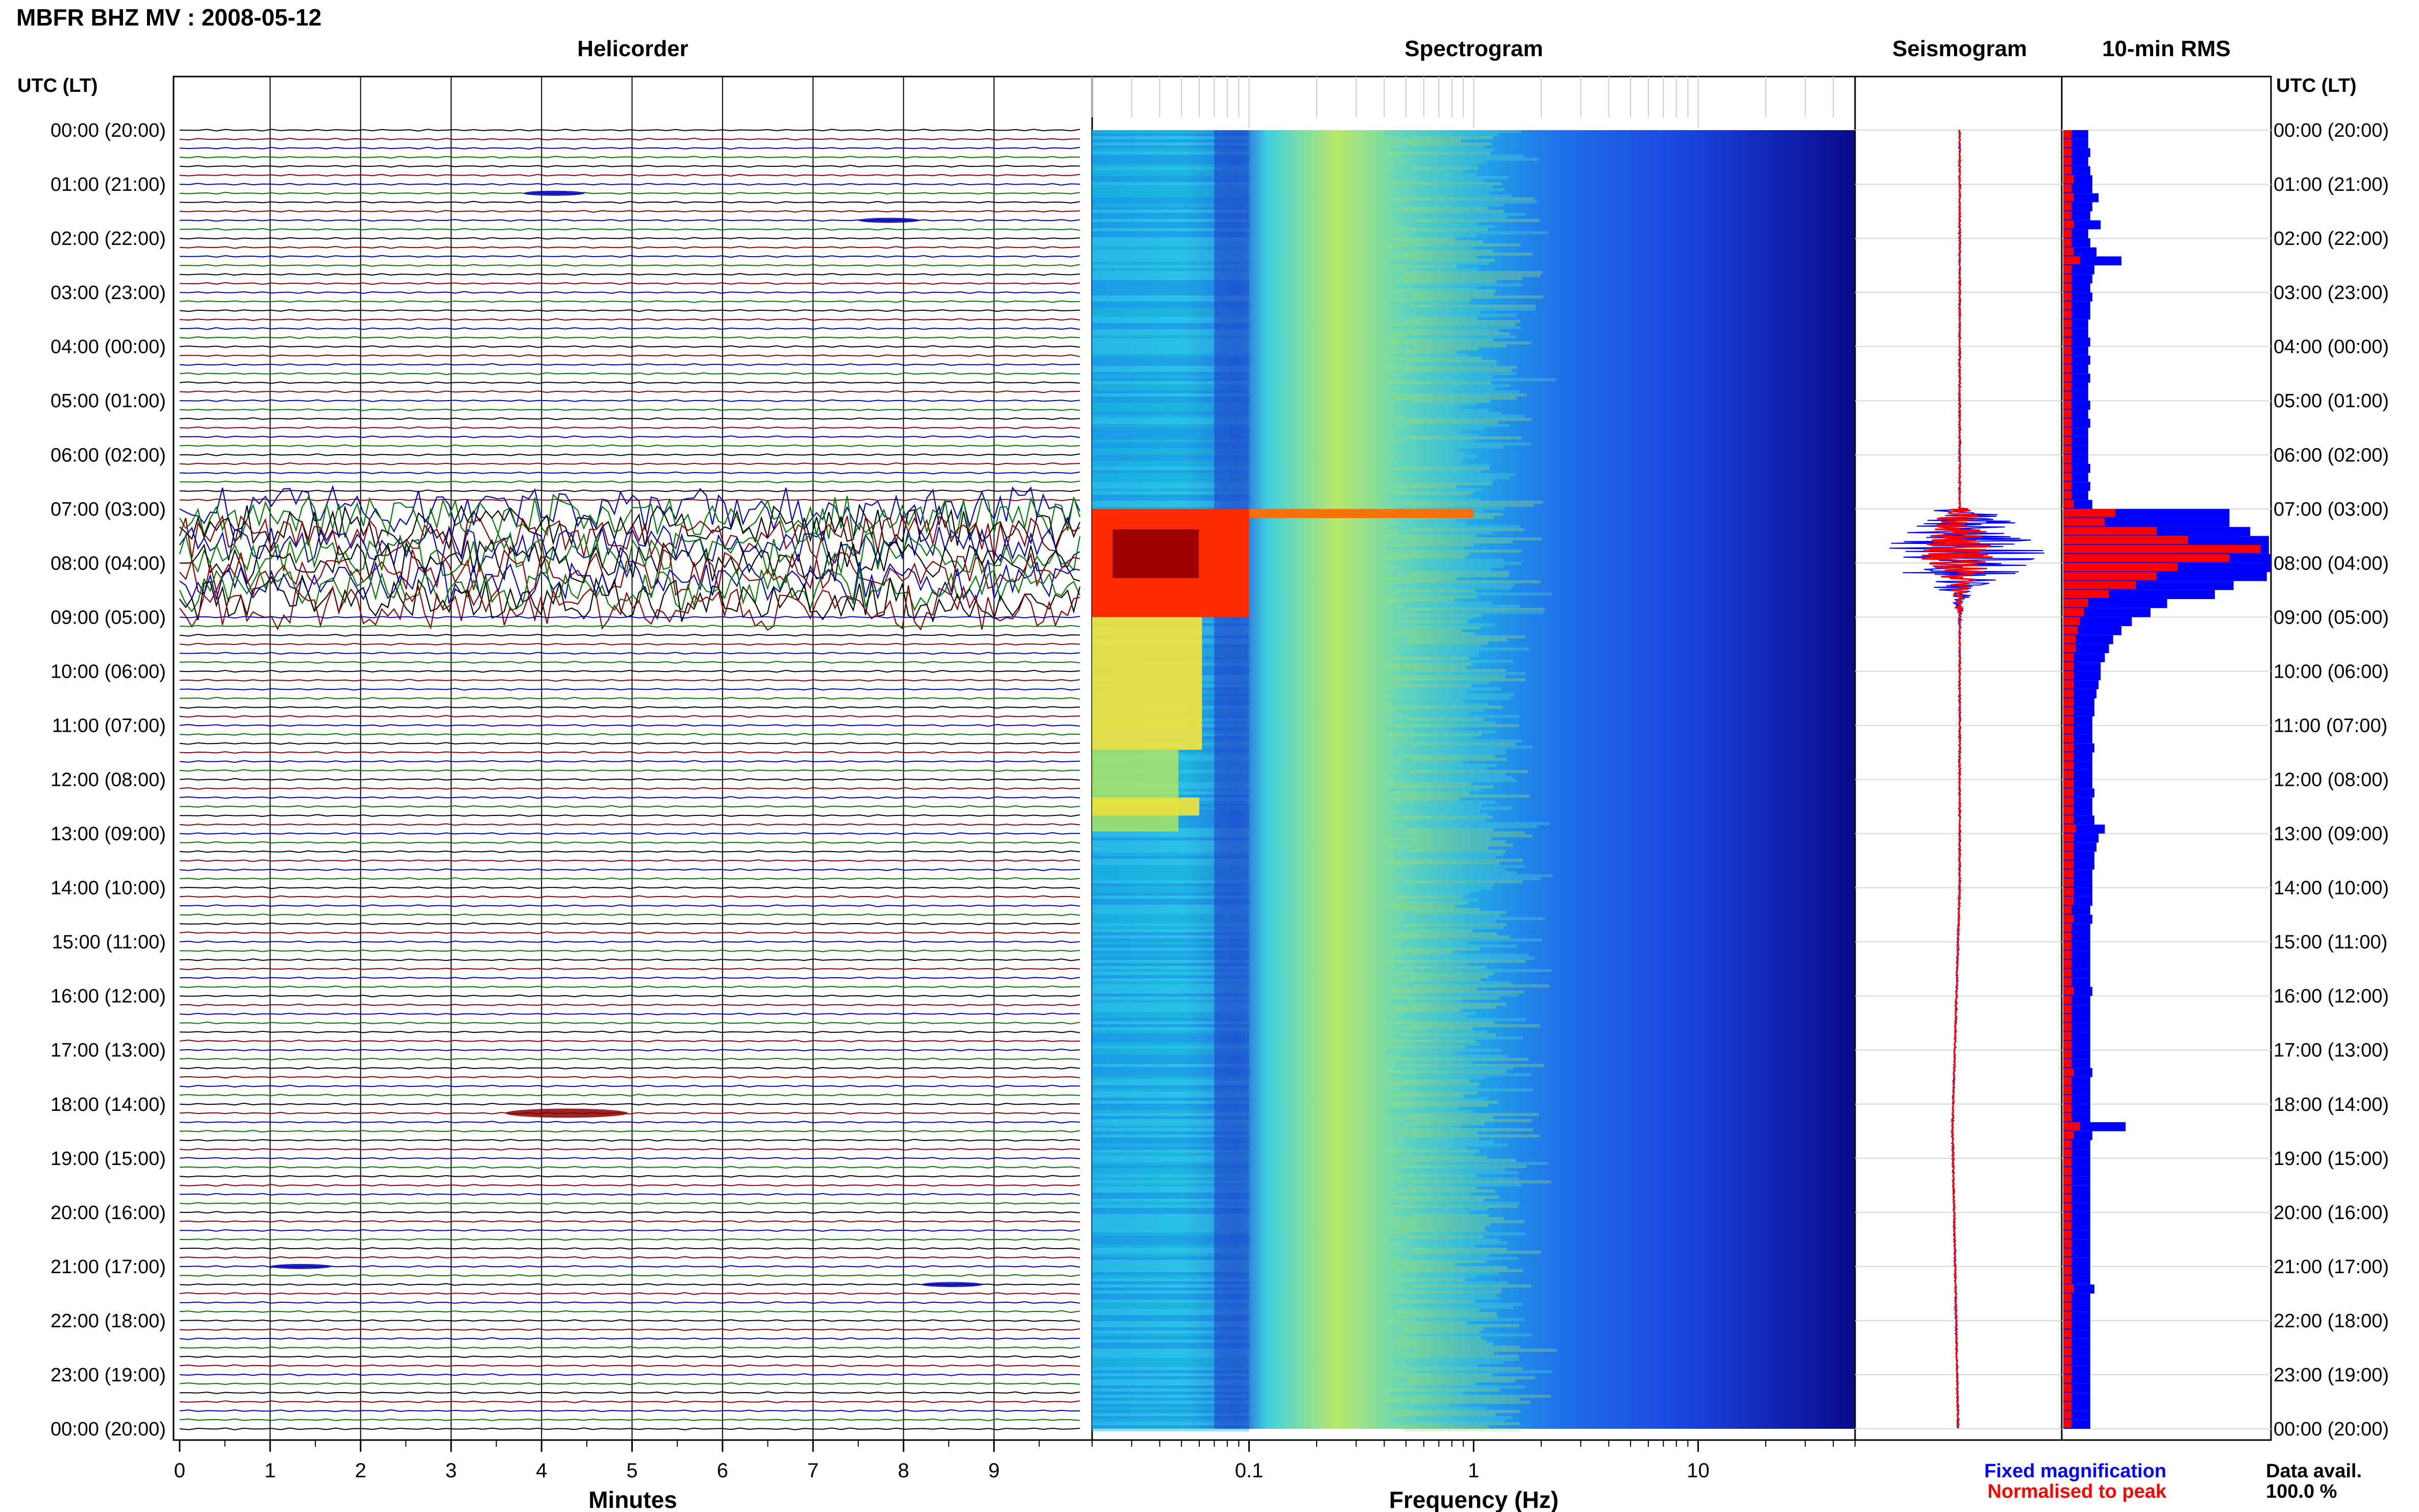 This screenshot has height=1512, width=2419. I want to click on helicorder-event, so click(554, 193).